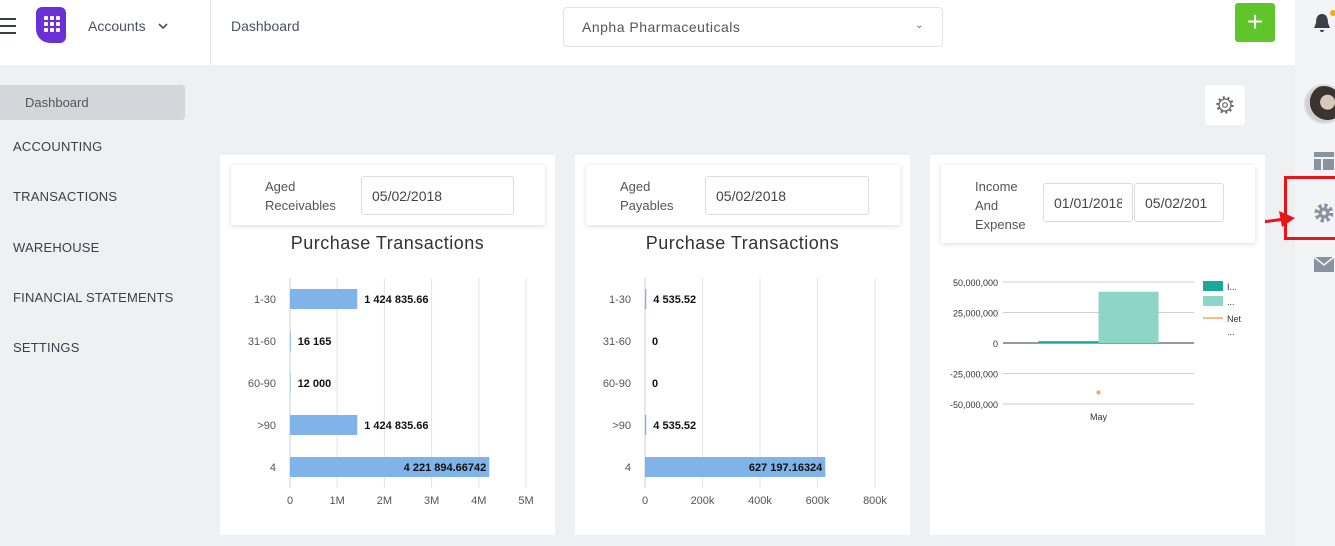 The width and height of the screenshot is (1335, 546). What do you see at coordinates (92, 102) in the screenshot?
I see `sidebar-item-dashboard: Dashboard` at bounding box center [92, 102].